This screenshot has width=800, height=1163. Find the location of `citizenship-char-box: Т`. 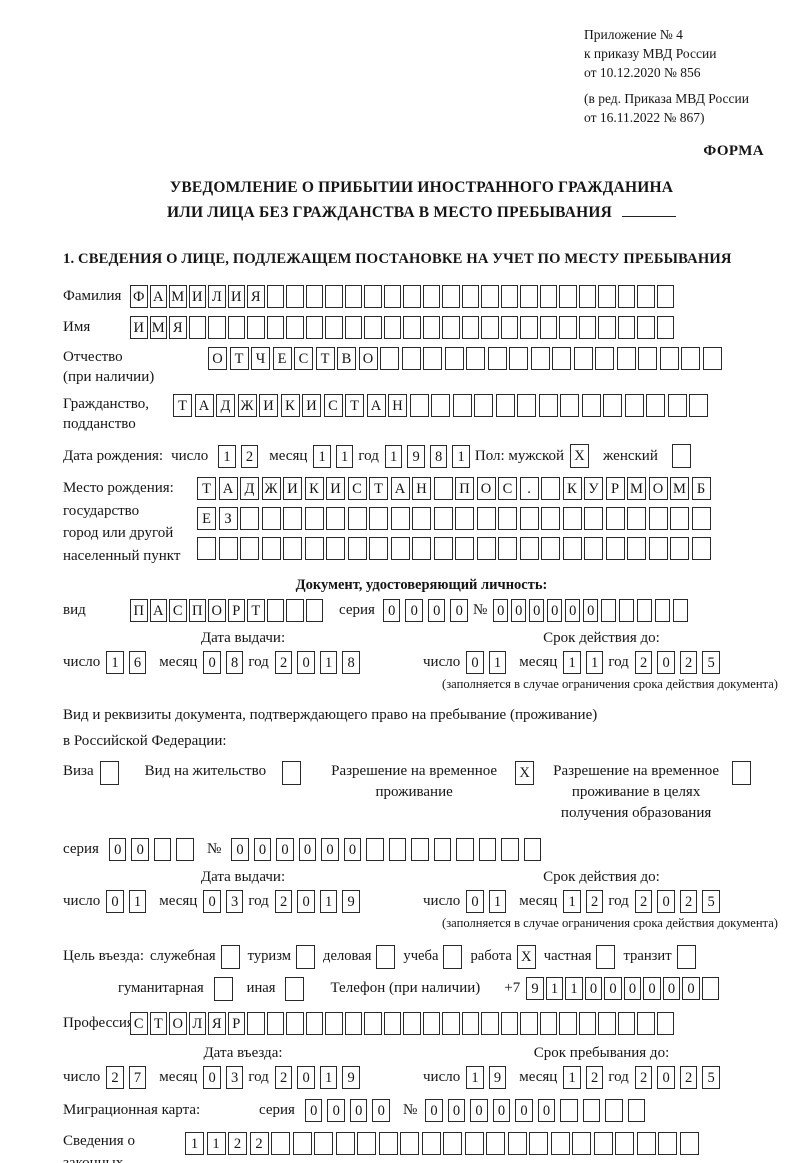

citizenship-char-box: Т is located at coordinates (354, 405).